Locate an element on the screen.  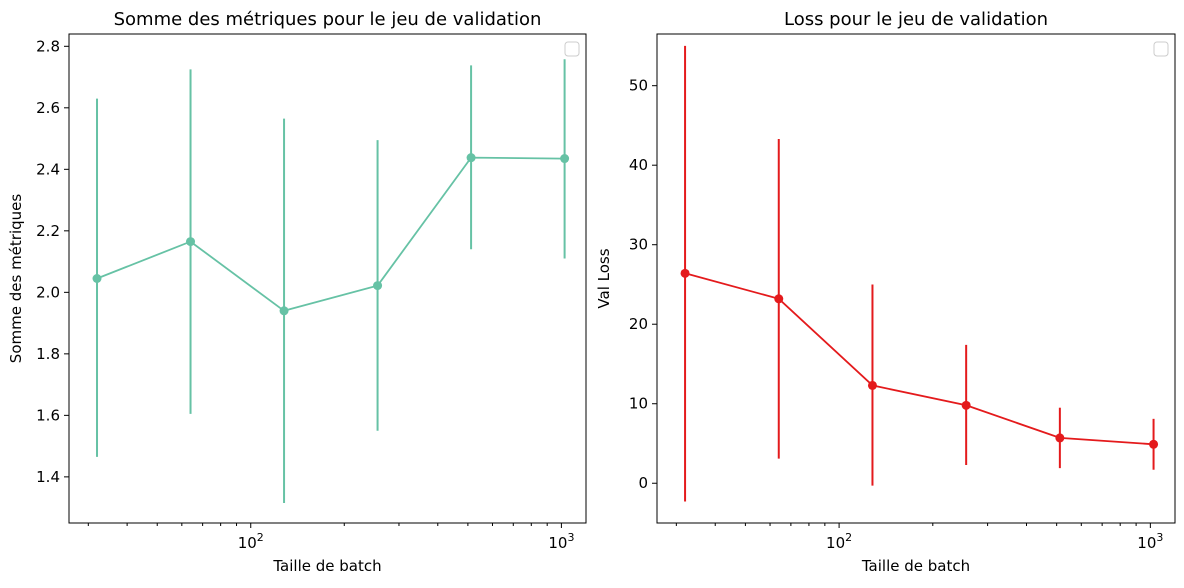
loss-legend is located at coordinates (1161, 49).